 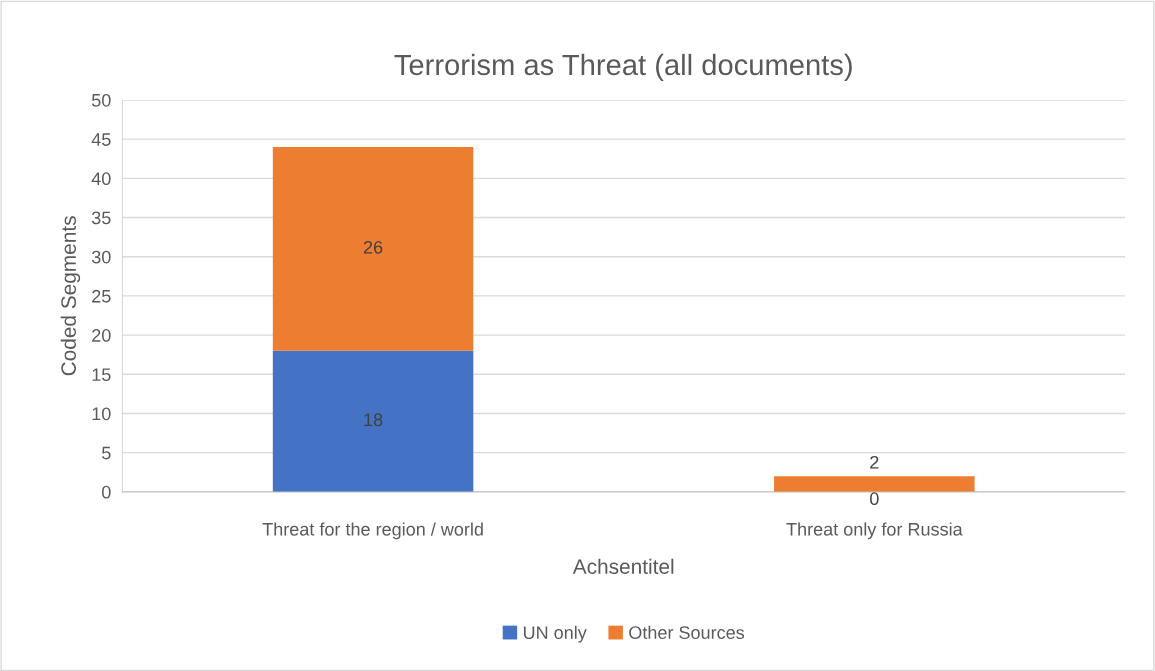 What do you see at coordinates (874, 531) in the screenshot?
I see `x-tick-label: Threat only for Russia` at bounding box center [874, 531].